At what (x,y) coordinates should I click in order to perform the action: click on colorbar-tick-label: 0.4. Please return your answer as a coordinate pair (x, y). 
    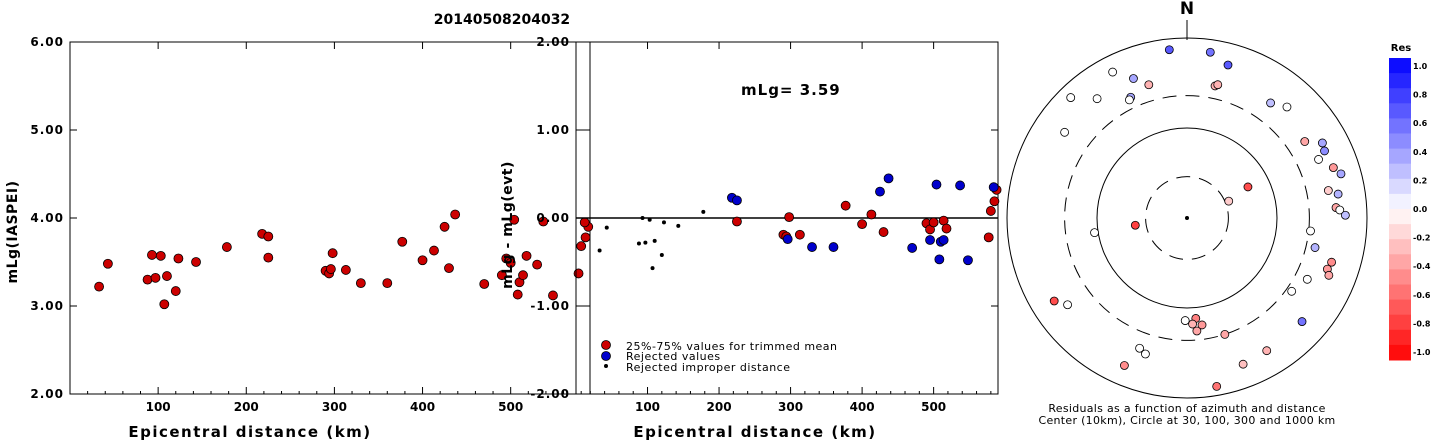
    Looking at the image, I should click on (1420, 152).